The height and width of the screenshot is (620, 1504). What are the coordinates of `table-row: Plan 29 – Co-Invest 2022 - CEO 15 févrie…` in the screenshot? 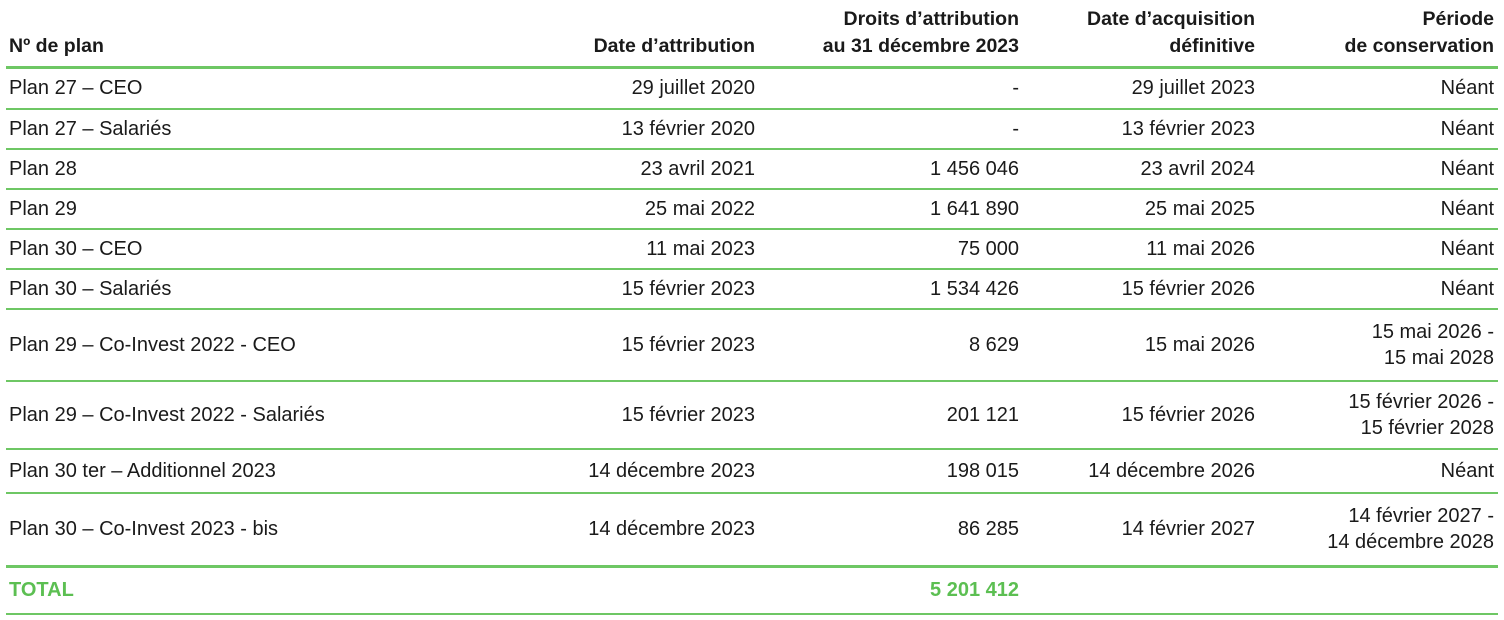 It's located at (752, 345).